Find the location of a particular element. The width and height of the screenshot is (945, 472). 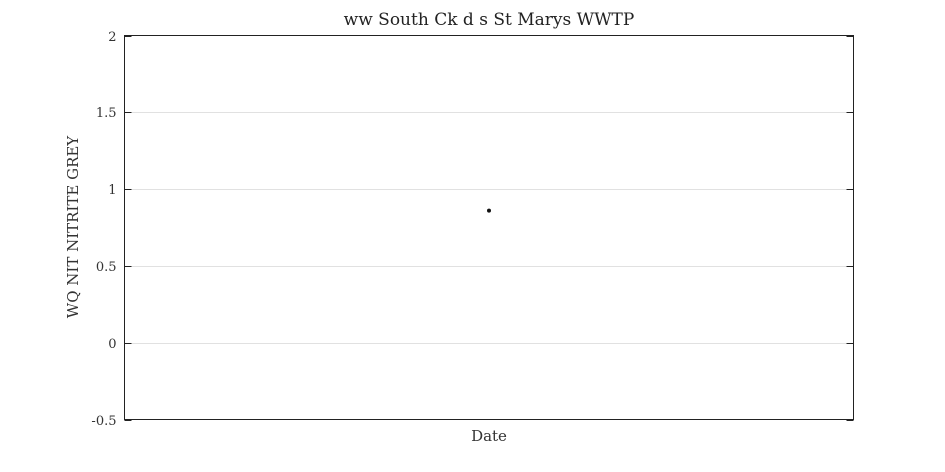

y-tick-label: 0 is located at coordinates (112, 344).